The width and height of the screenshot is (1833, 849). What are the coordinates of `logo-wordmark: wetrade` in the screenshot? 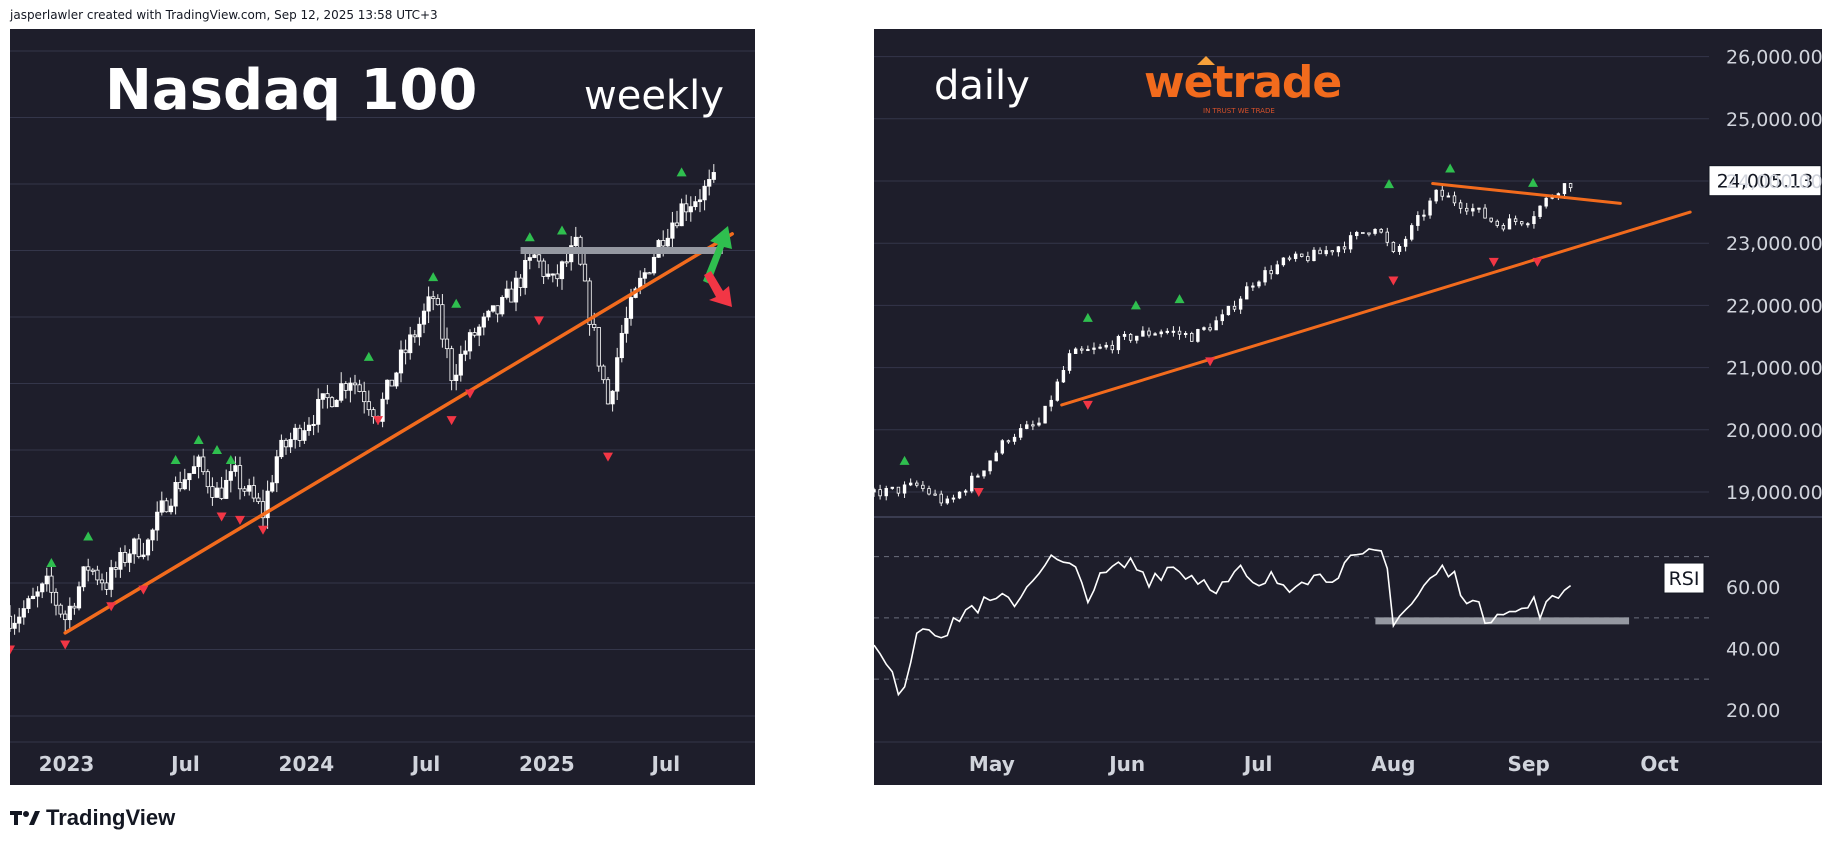 It's located at (1242, 82).